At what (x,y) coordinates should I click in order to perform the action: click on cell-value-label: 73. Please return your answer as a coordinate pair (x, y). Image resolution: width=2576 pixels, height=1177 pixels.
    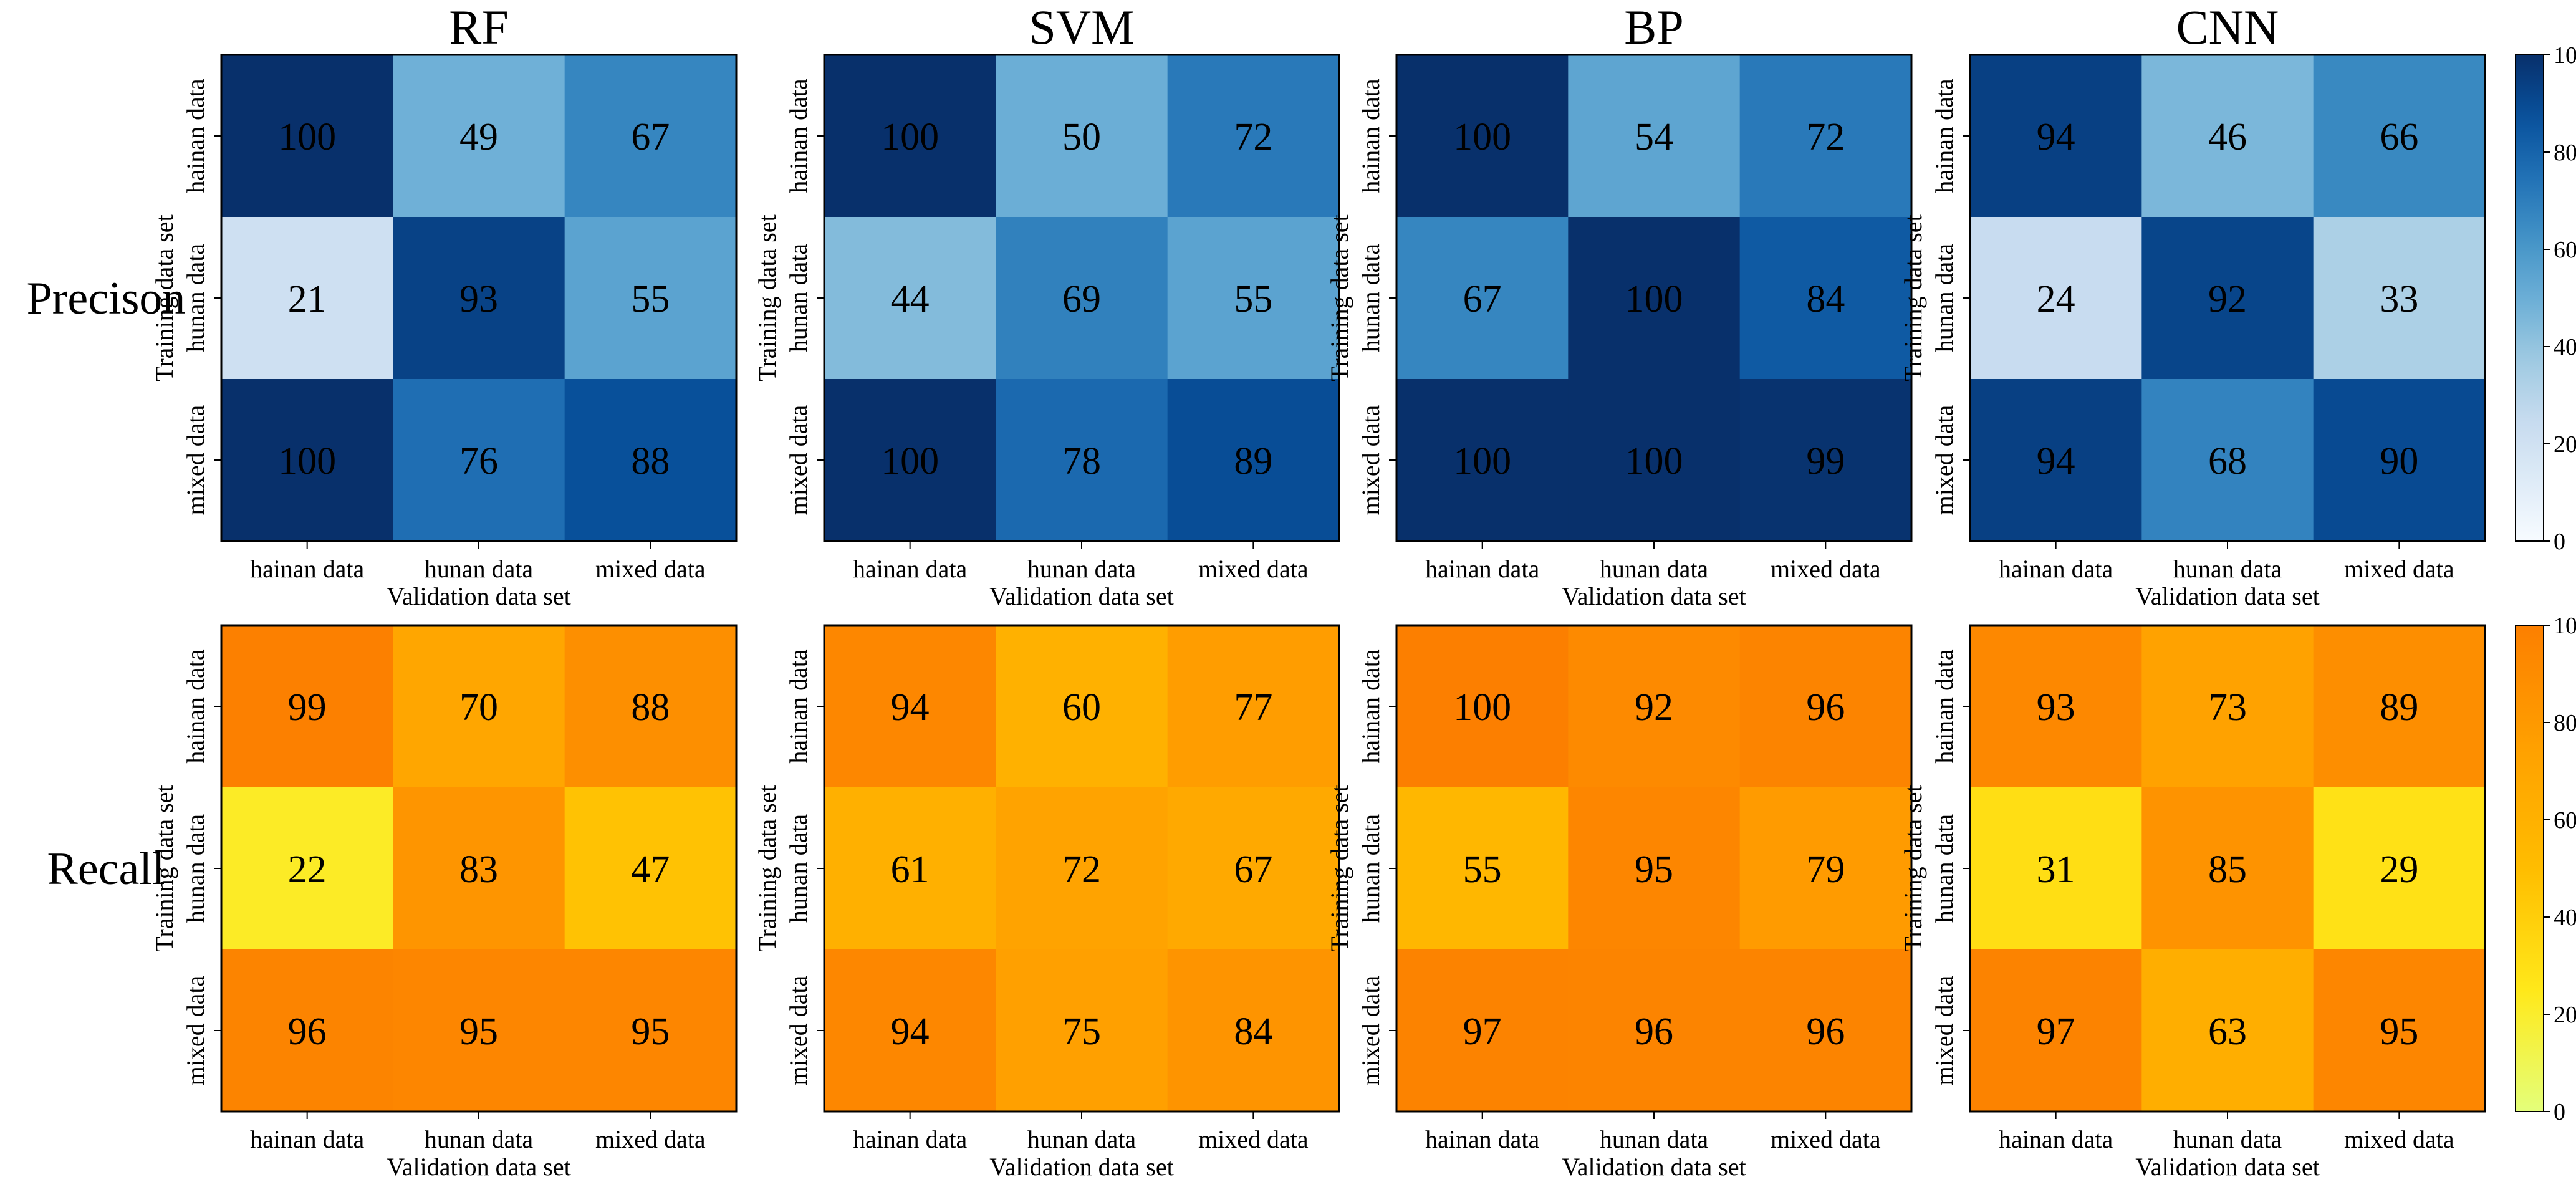
    Looking at the image, I should click on (2227, 708).